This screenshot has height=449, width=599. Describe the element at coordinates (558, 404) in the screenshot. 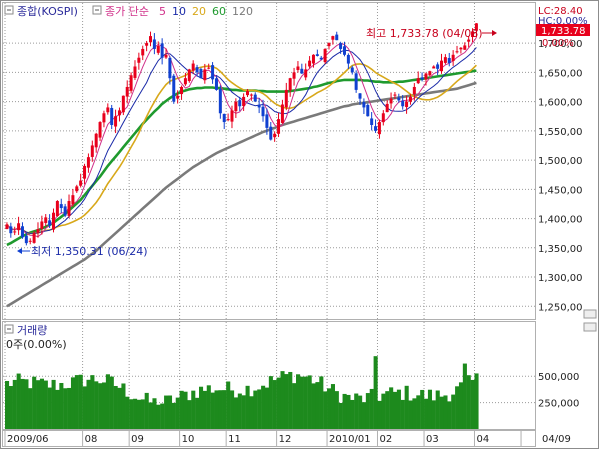

I see `volume-tick-label: 250,000` at that location.